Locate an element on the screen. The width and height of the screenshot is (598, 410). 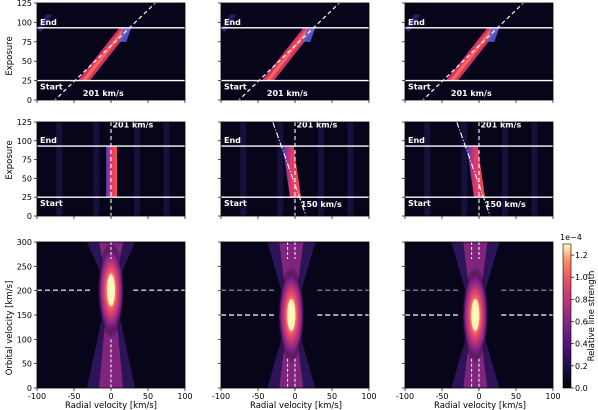
colorbar-tick-label: 0.0 is located at coordinates (581, 388).